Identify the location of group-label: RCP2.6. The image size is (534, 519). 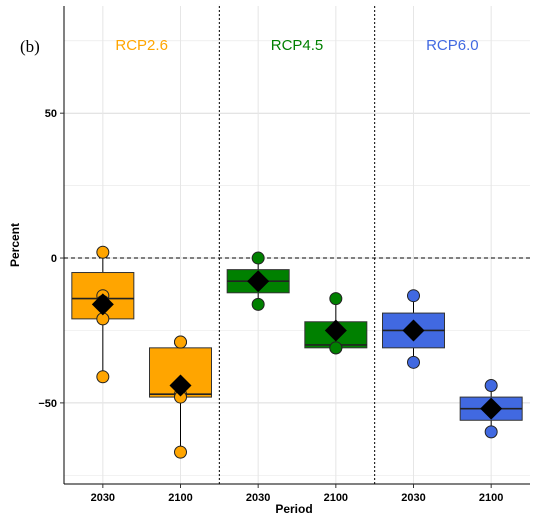
(141, 45).